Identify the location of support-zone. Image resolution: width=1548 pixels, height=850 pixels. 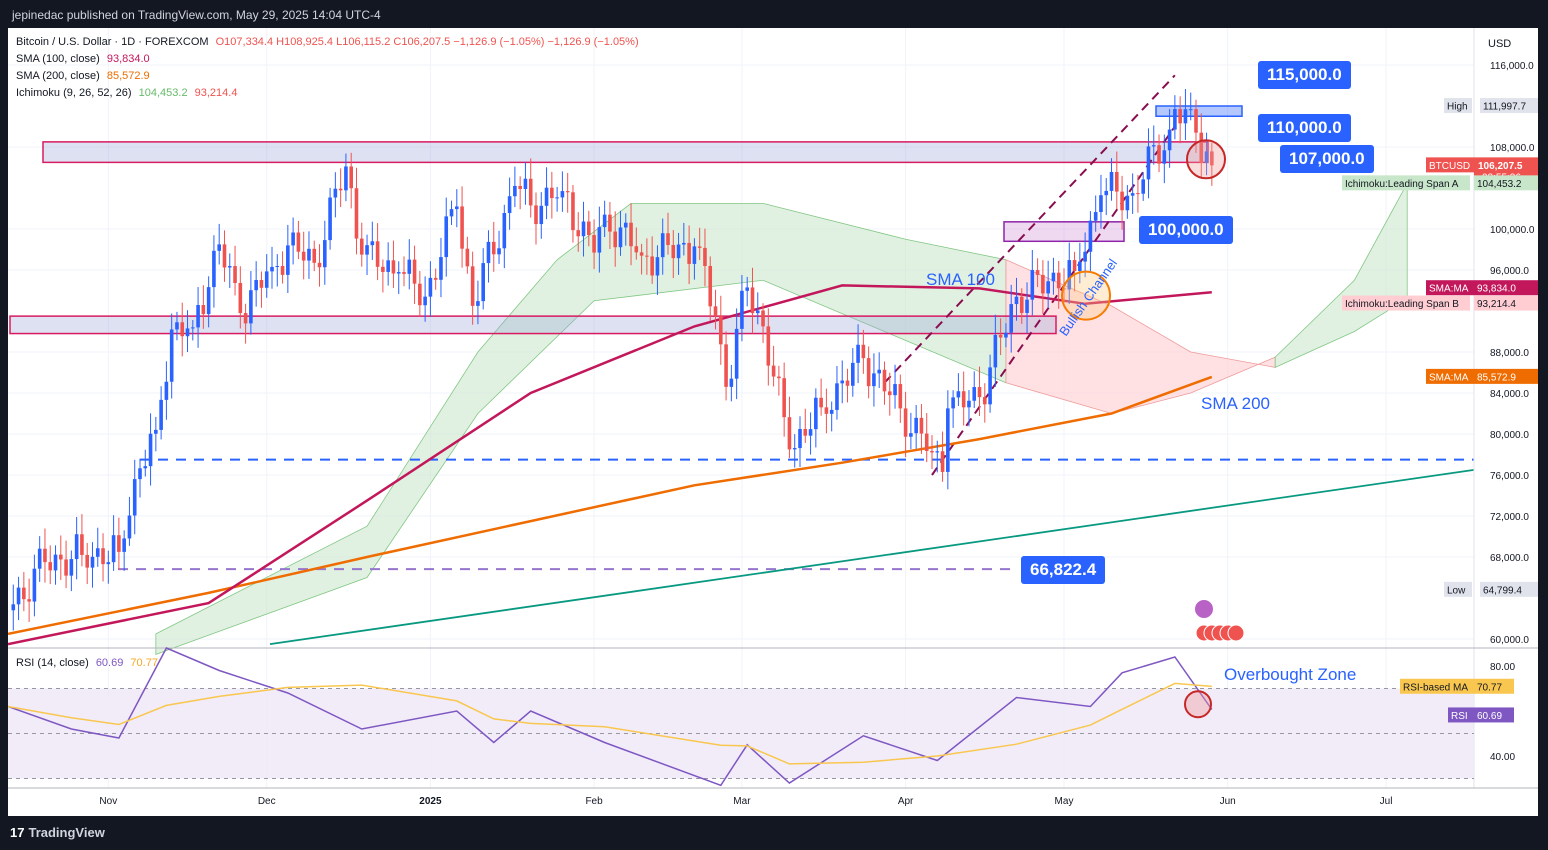
(533, 325).